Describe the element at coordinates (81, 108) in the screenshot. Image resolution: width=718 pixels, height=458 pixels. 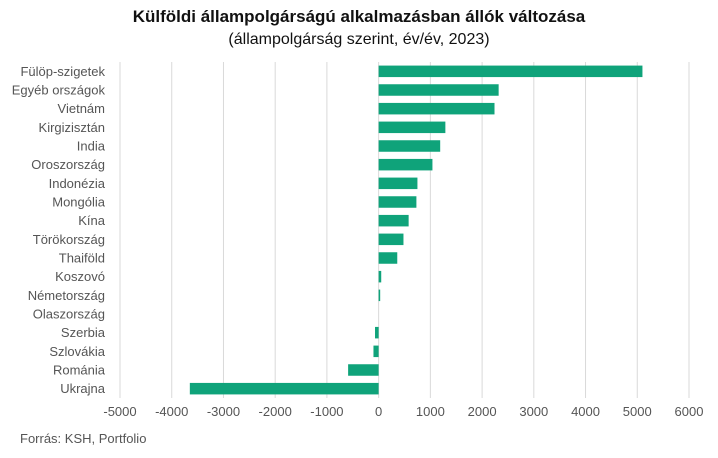
I see `category-label: Vietnám` at that location.